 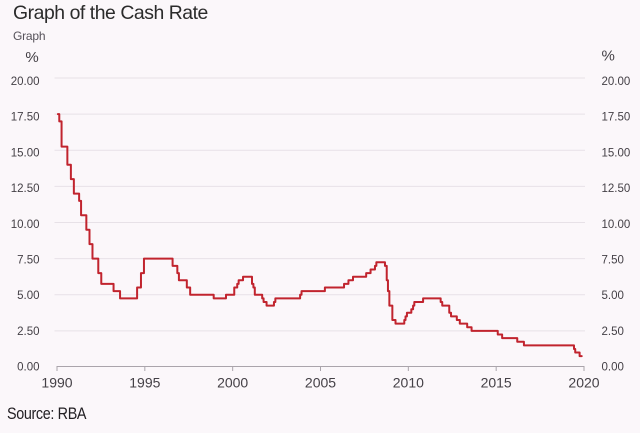 What do you see at coordinates (144, 383) in the screenshot?
I see `svg-text: 1995` at bounding box center [144, 383].